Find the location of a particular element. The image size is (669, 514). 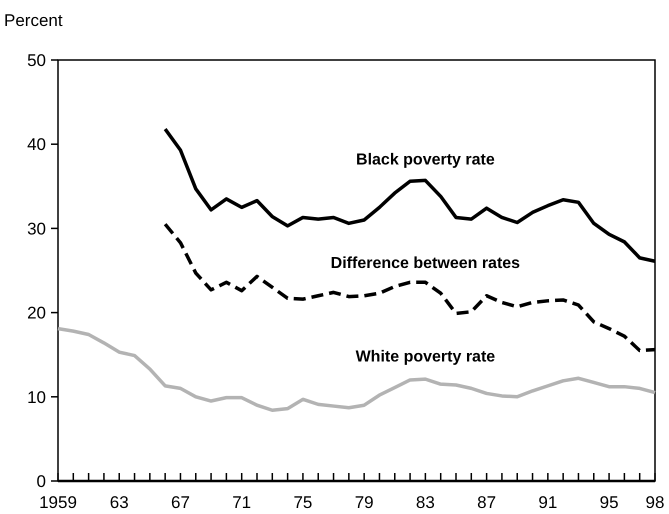

y-axis-title: Percent is located at coordinates (33, 20).